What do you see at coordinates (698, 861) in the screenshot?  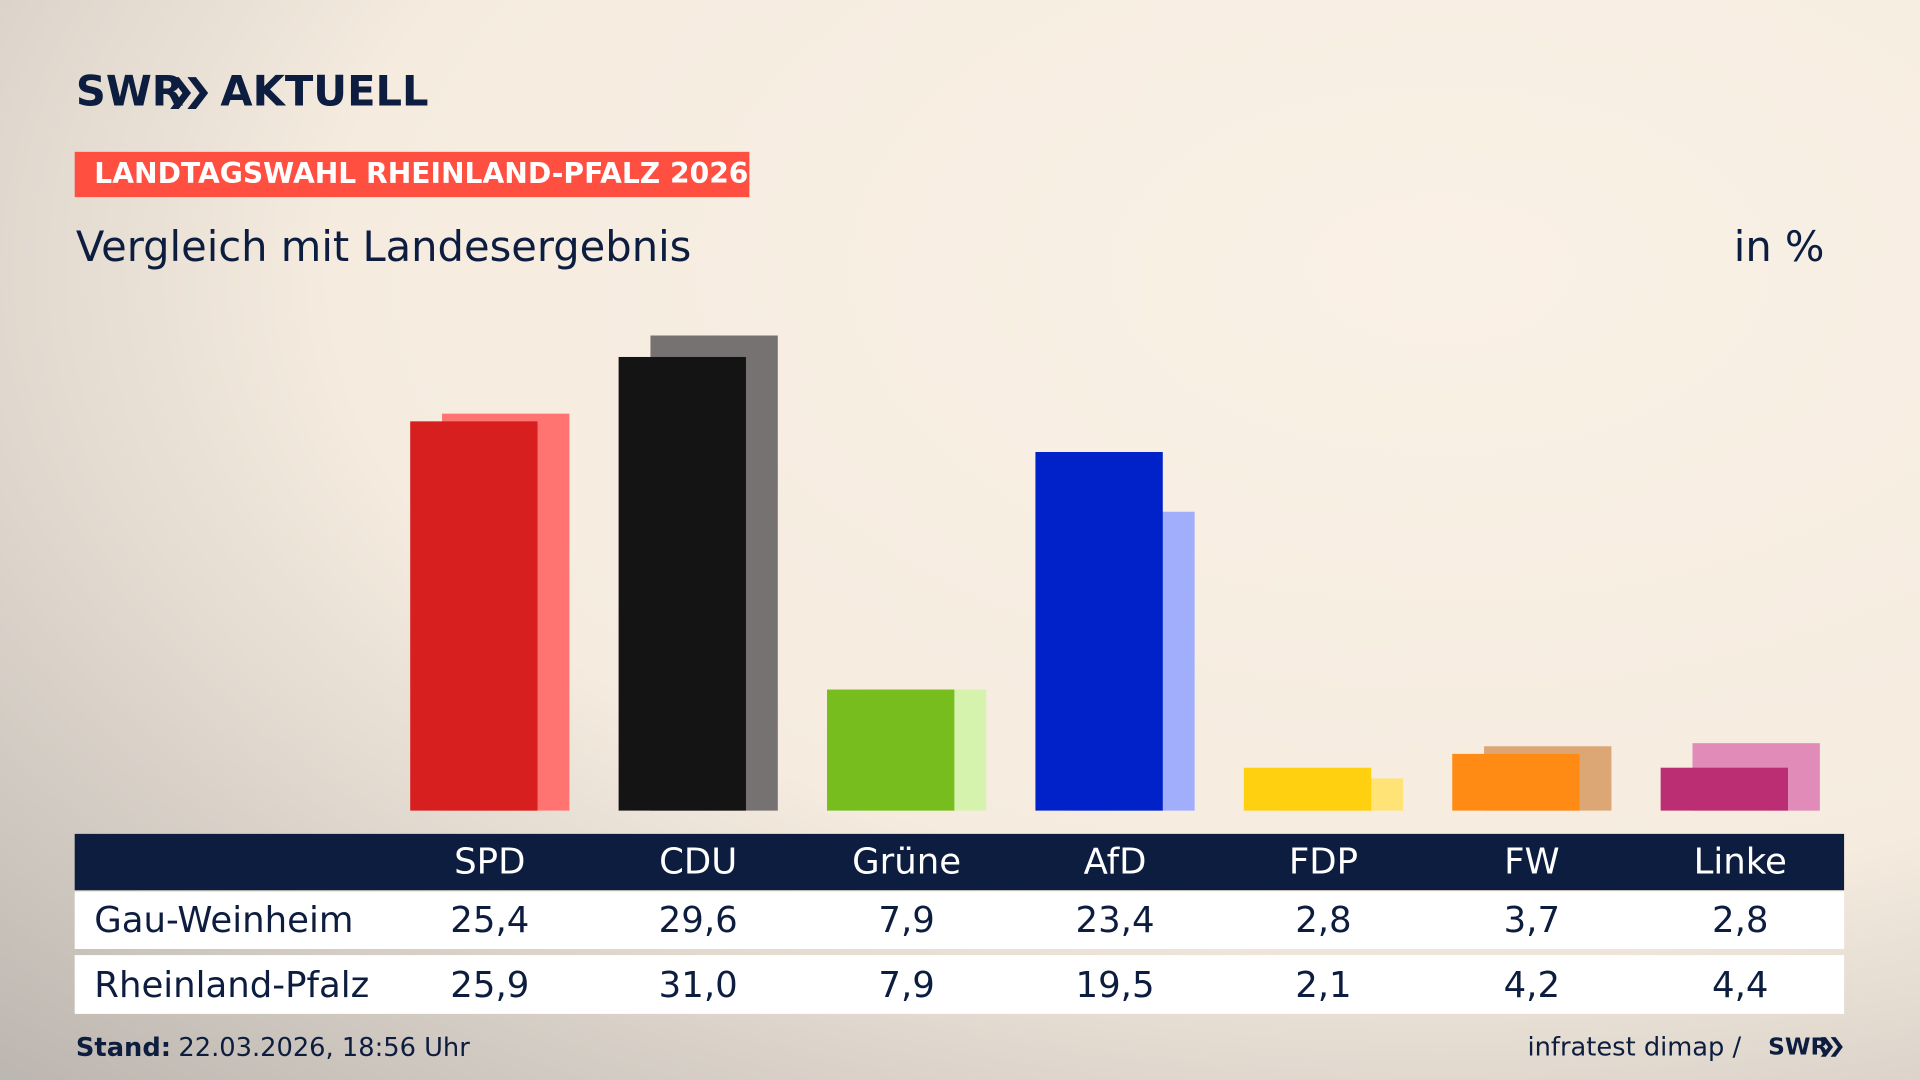 I see `category-label: CDU` at bounding box center [698, 861].